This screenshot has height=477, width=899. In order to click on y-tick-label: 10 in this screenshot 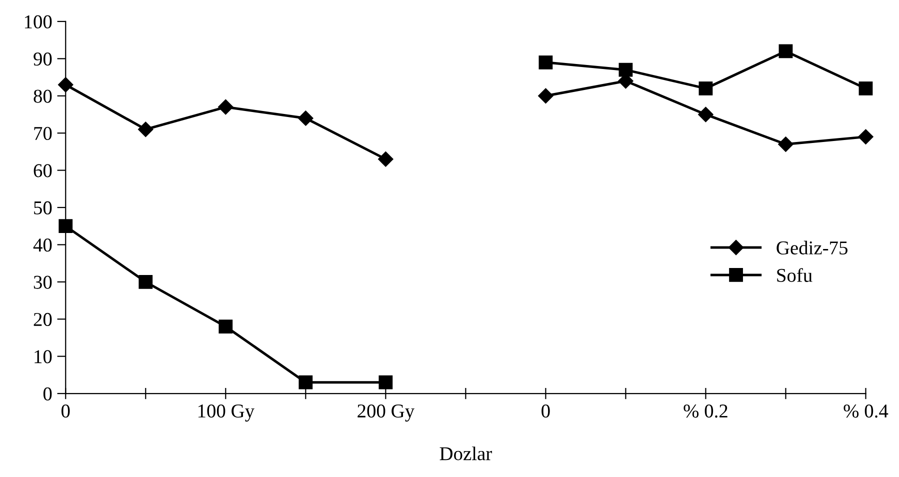, I will do `click(43, 357)`.